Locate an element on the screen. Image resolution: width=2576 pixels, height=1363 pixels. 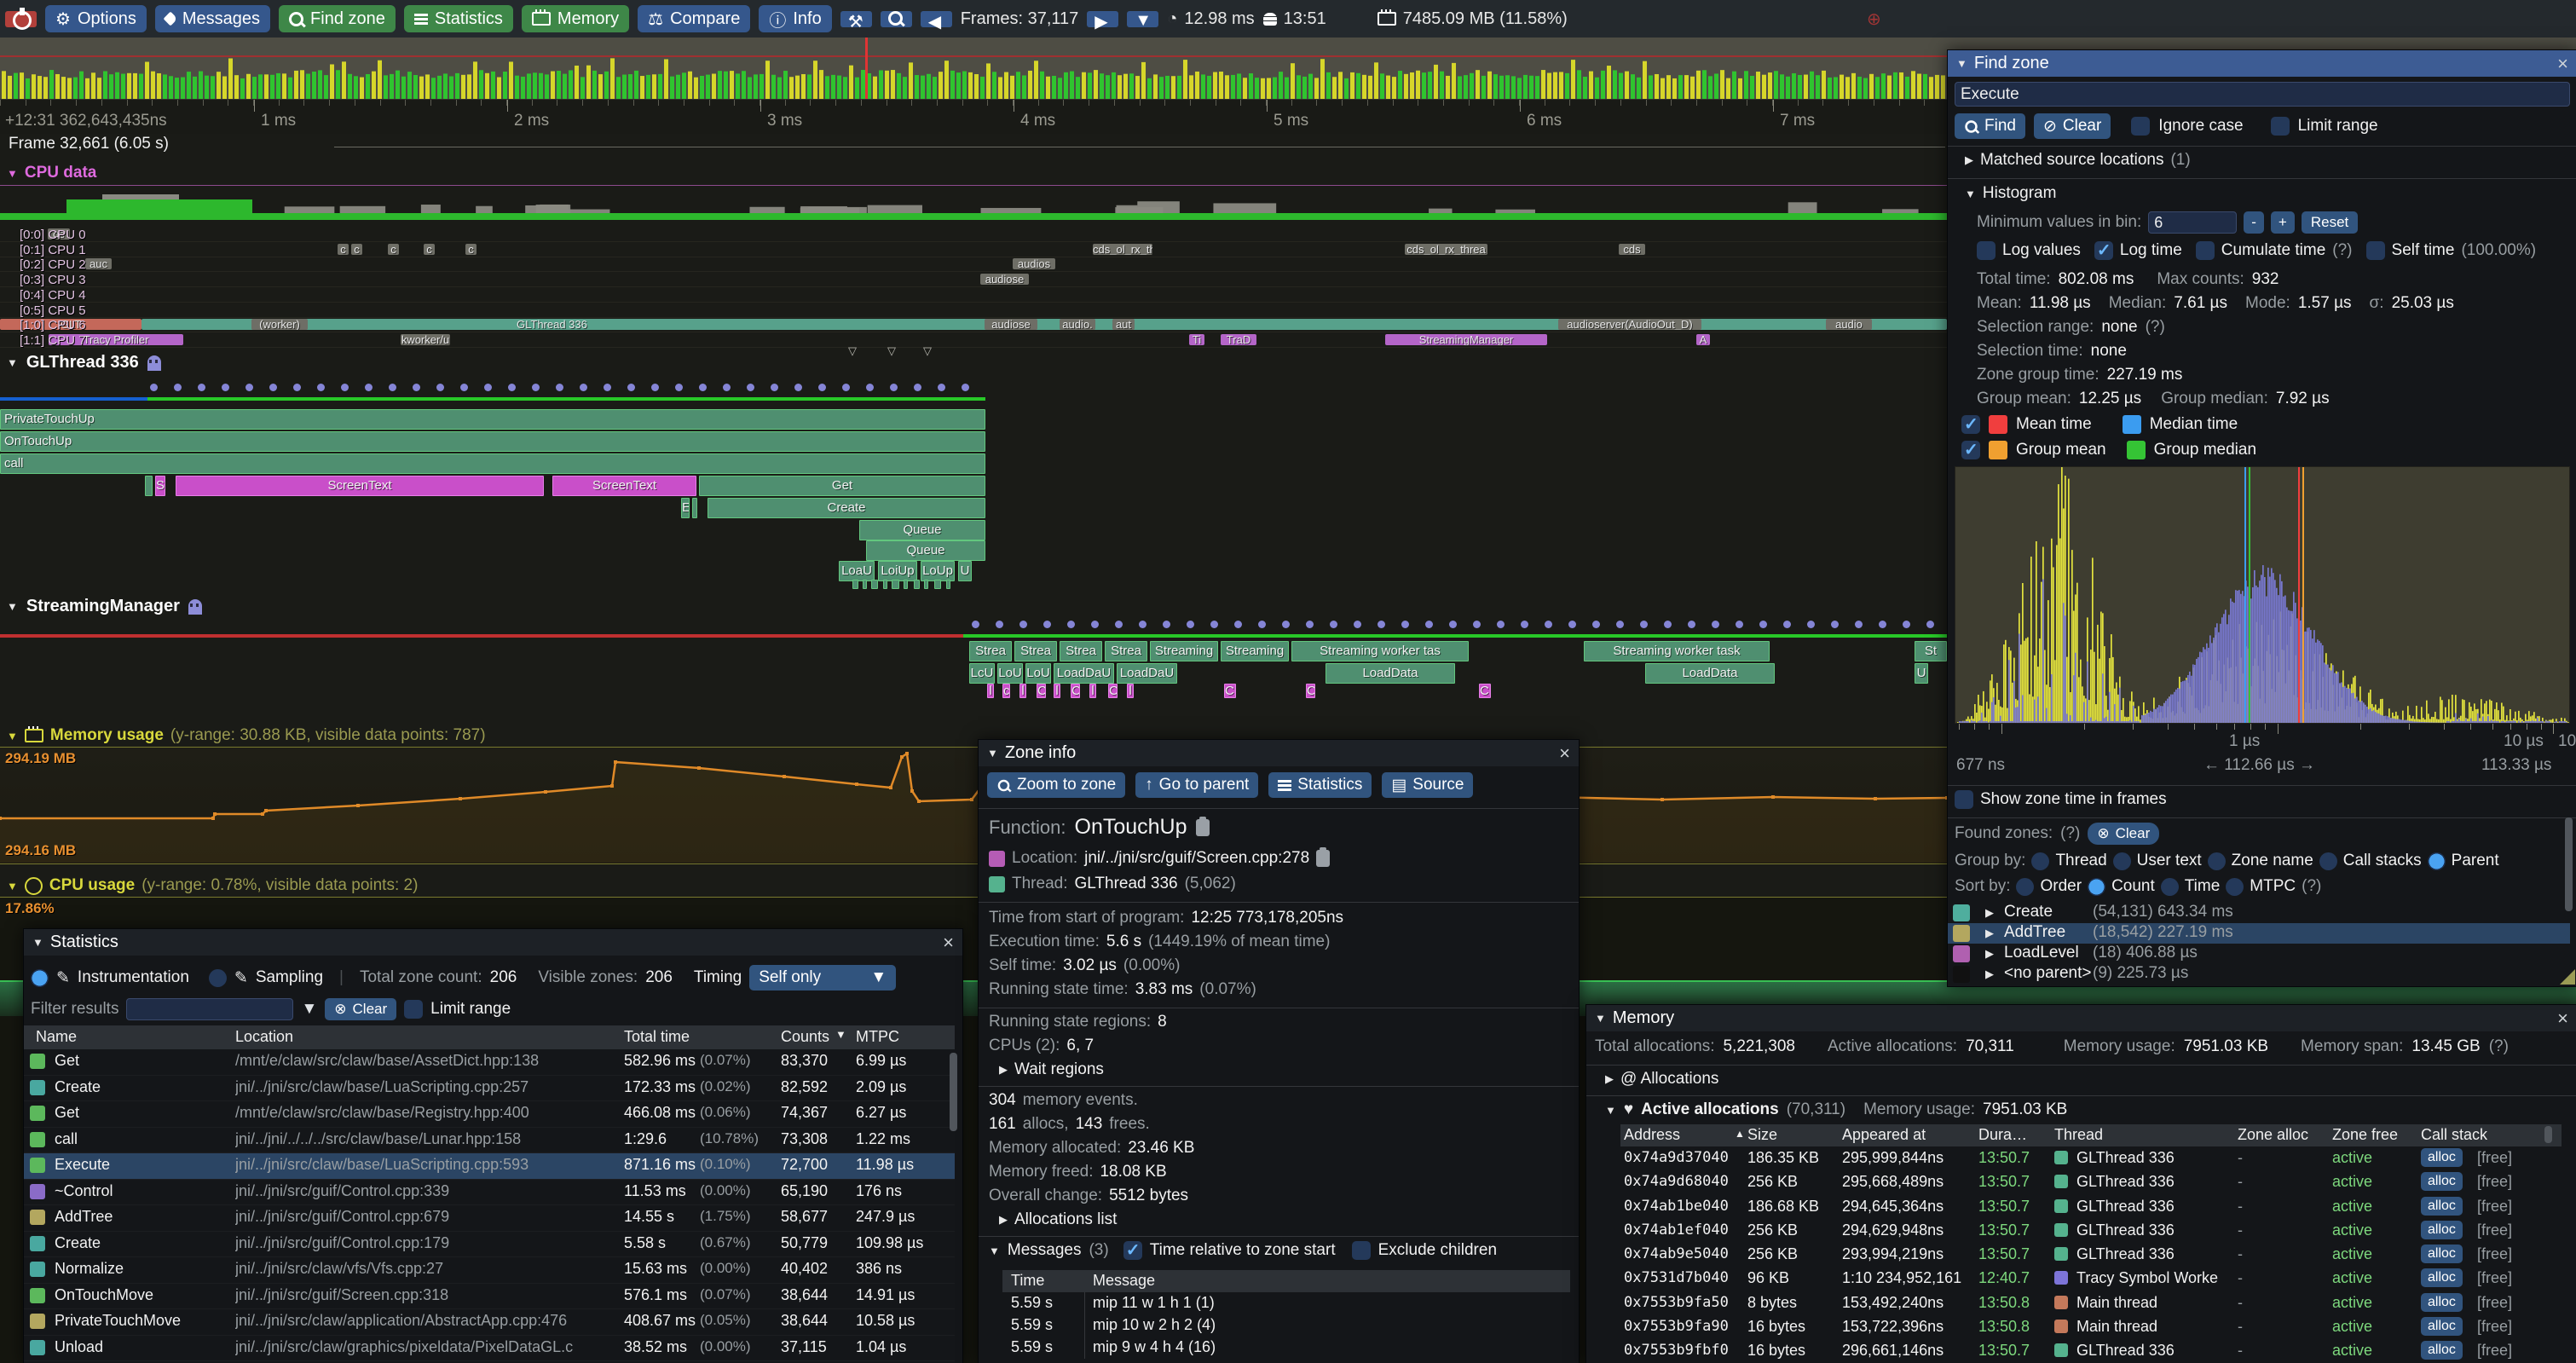
limit-range-checkbox is located at coordinates (414, 1009).